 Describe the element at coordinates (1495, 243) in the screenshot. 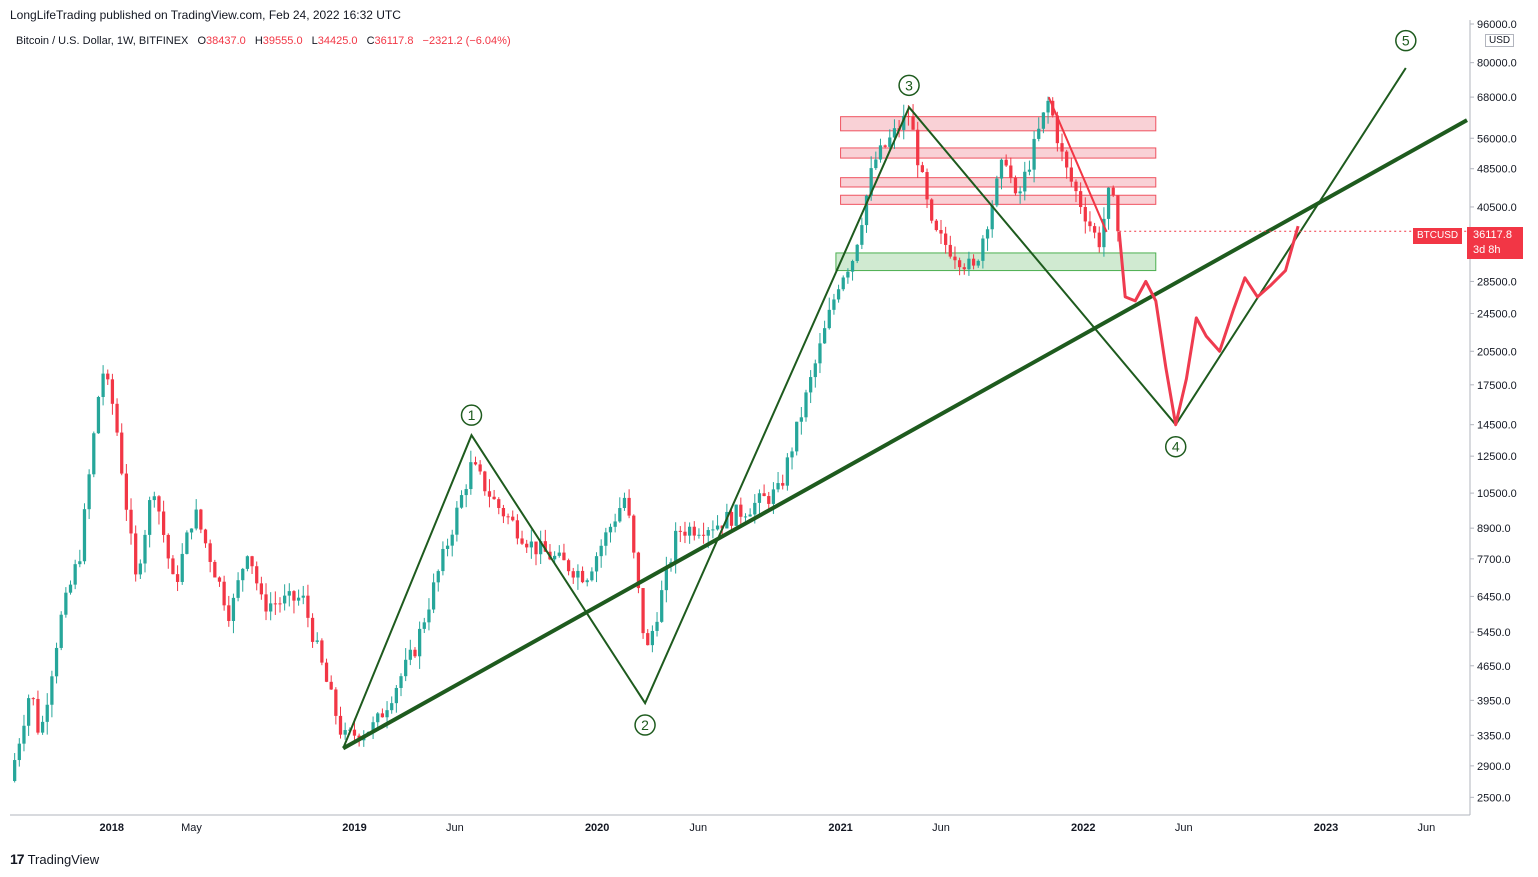

I see `last-price-badge: 36117.8 3d 8h` at that location.